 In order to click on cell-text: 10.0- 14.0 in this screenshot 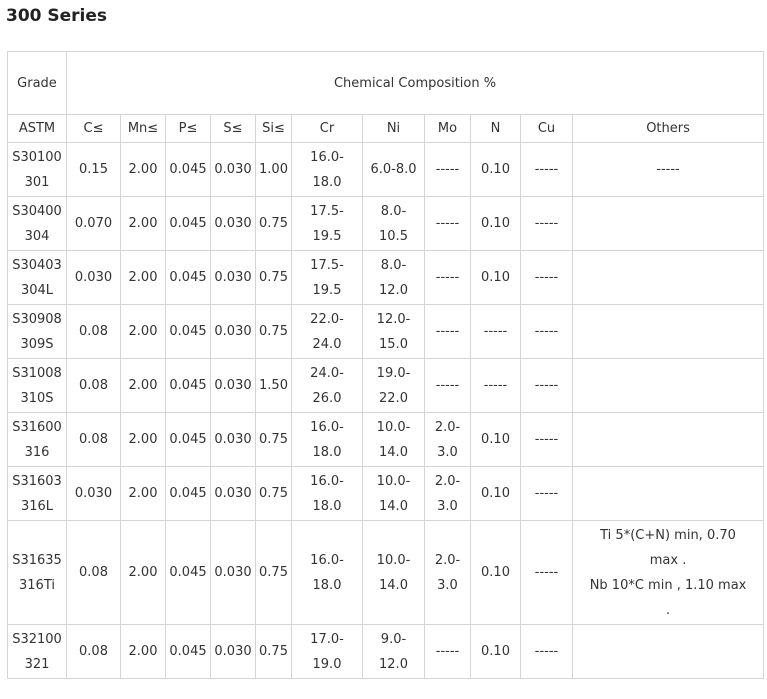, I will do `click(393, 572)`.